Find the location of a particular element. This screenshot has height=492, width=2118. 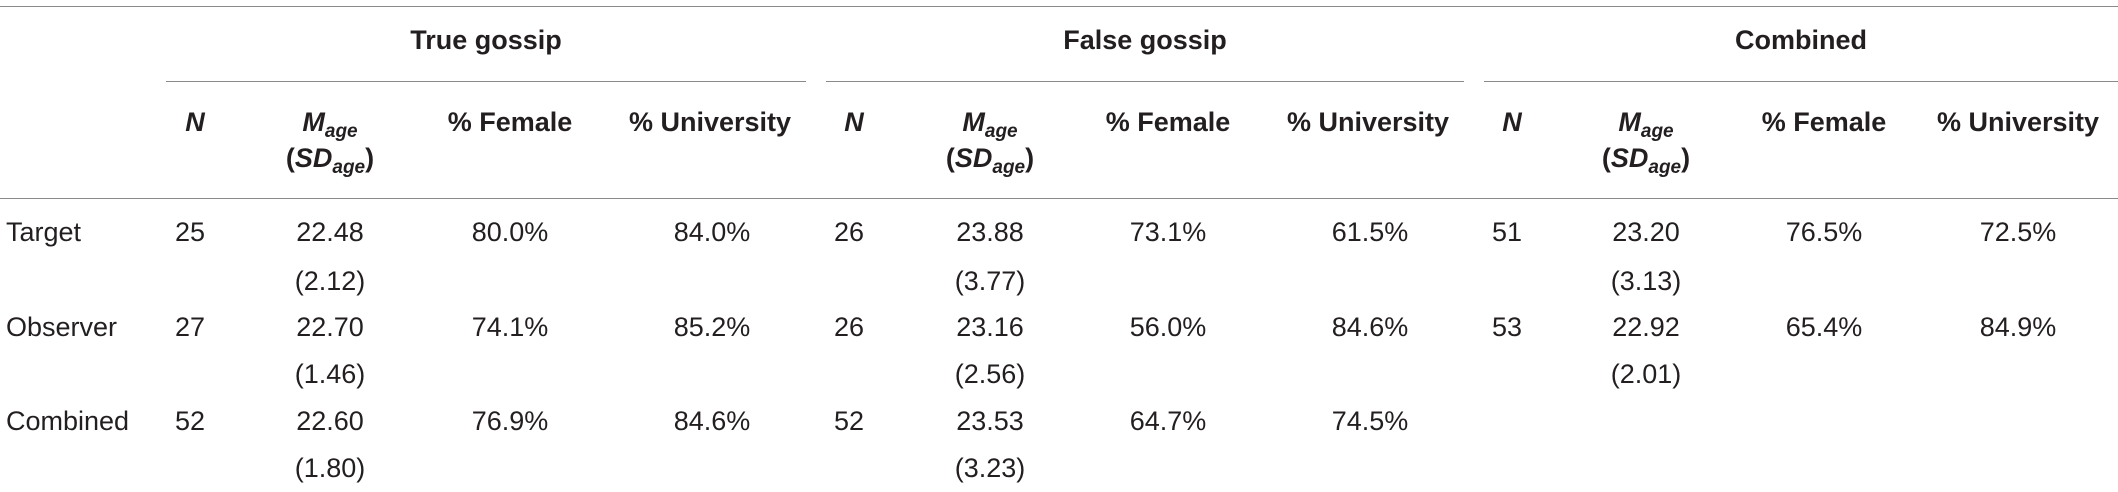

cell-n: 53 is located at coordinates (1507, 327).